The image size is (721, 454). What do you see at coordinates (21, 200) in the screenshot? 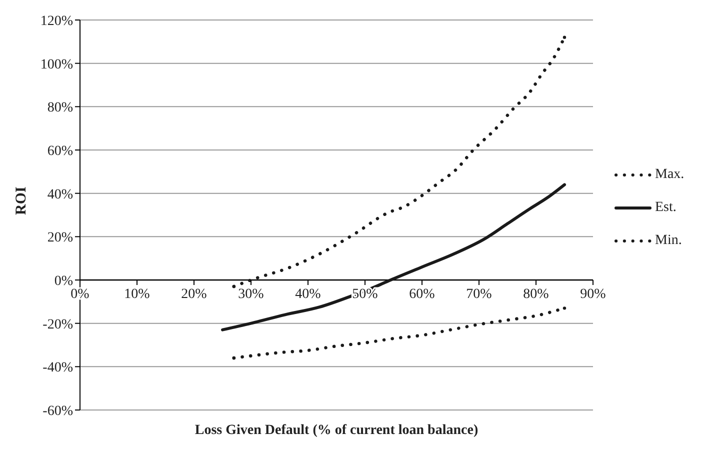
I see `y-axis-title: ROI` at bounding box center [21, 200].